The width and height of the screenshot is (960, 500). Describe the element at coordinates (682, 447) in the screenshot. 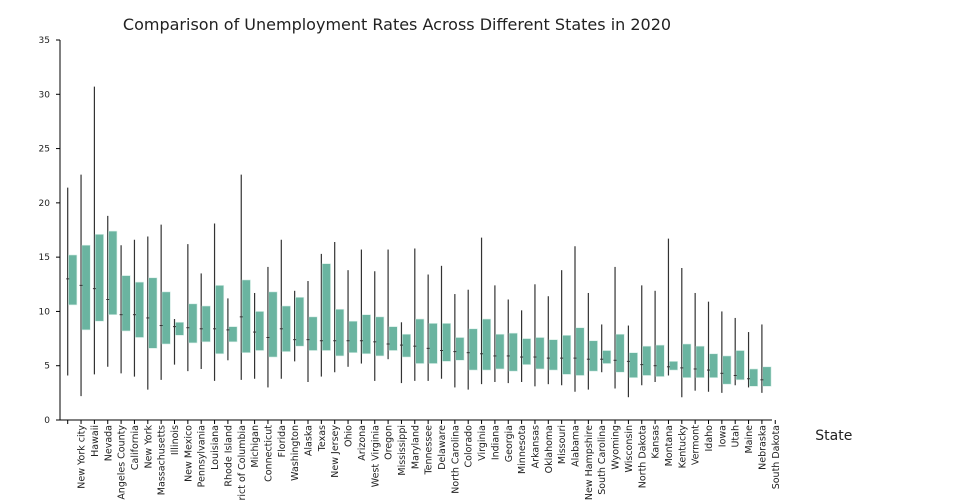

I see `x-tick-label: Kentucky` at that location.